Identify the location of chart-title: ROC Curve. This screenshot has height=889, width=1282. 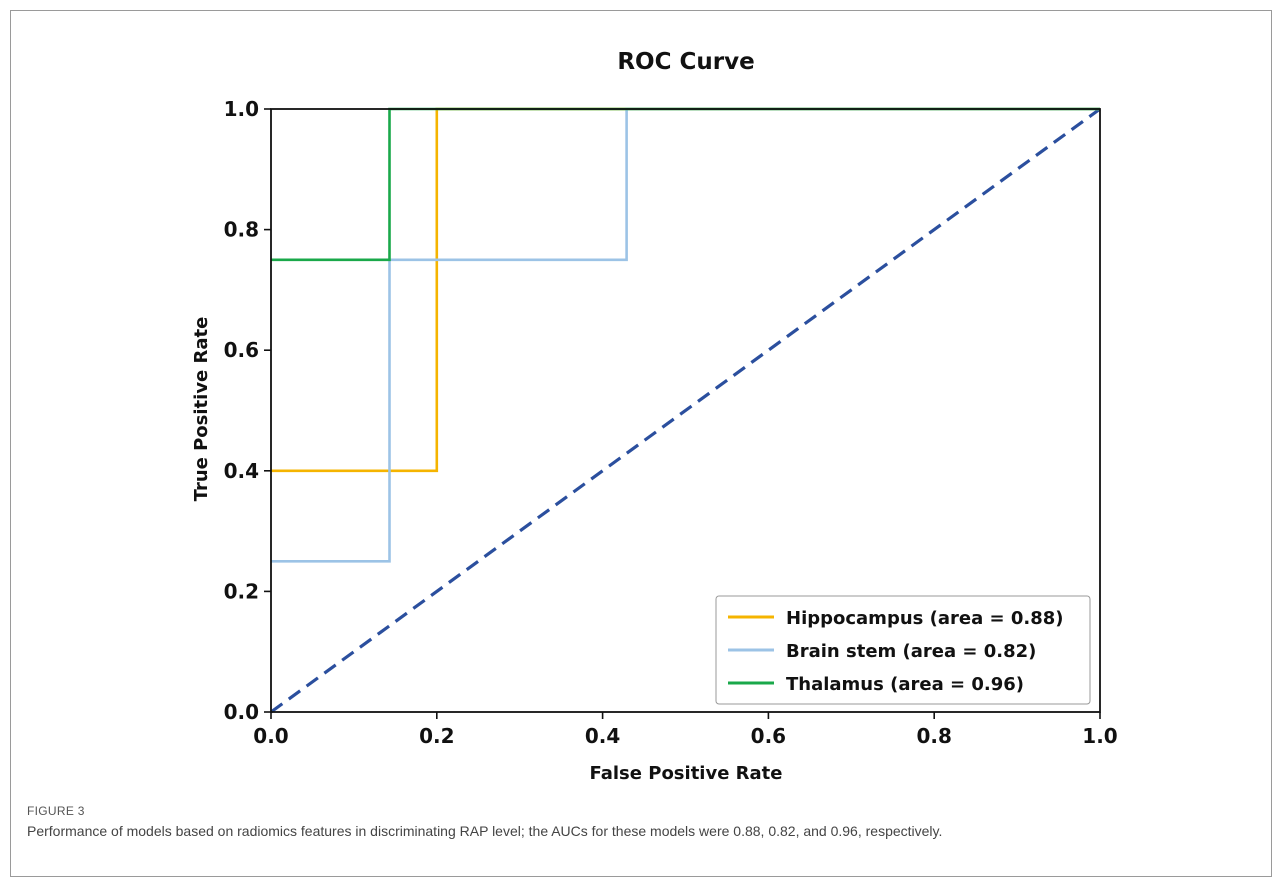
(685, 62).